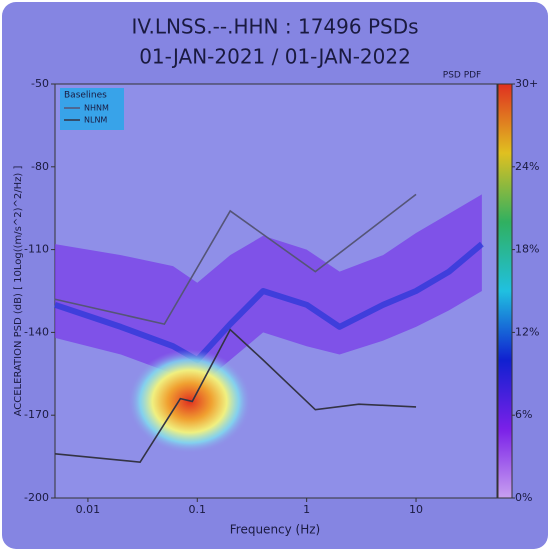  I want to click on x-axis-label: Frequency (Hz), so click(275, 530).